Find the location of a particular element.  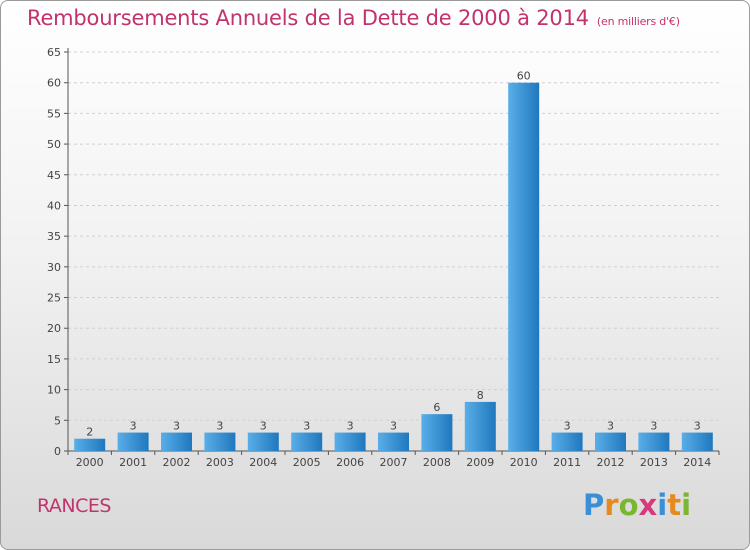

y-tick-label: 60 is located at coordinates (54, 83).